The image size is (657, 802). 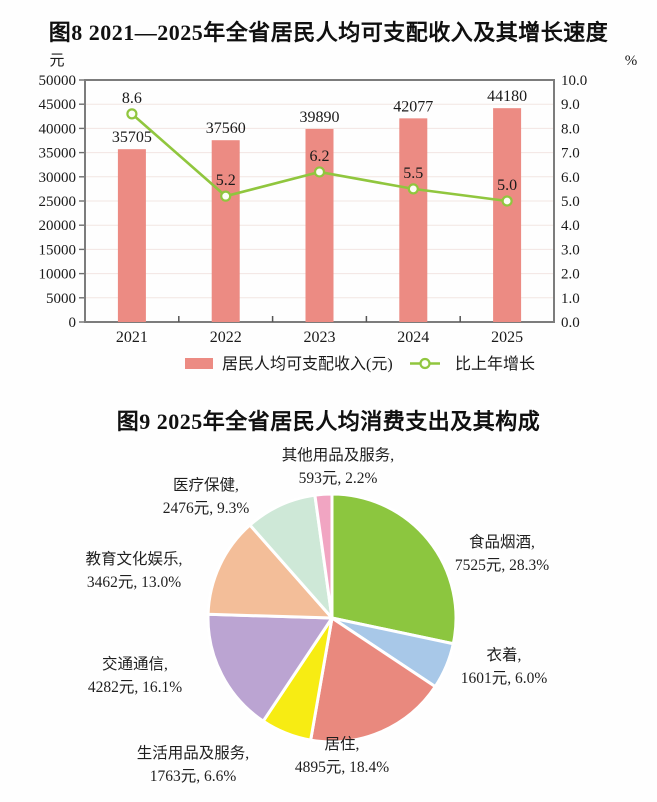 What do you see at coordinates (413, 173) in the screenshot?
I see `line-value-label-2024: 5.5` at bounding box center [413, 173].